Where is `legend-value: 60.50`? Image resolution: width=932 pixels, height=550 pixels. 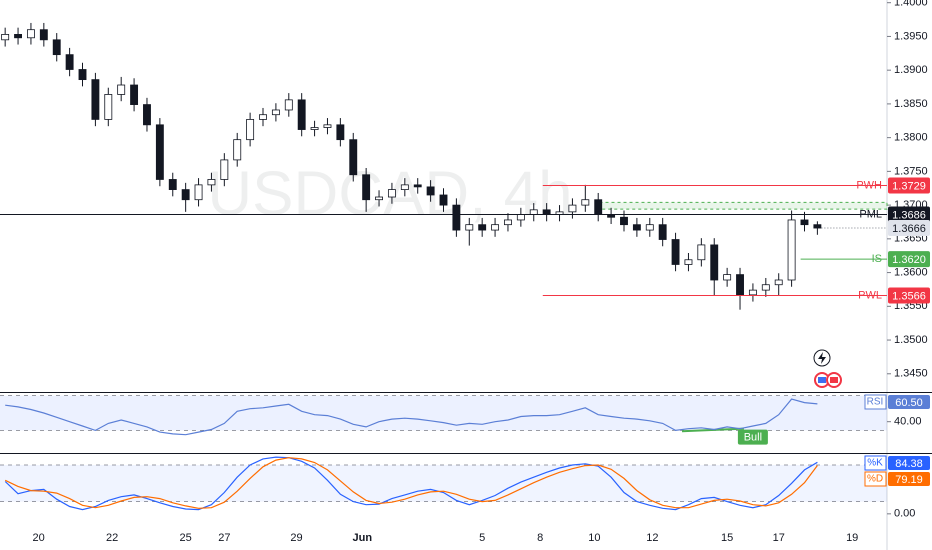
legend-value: 60.50 is located at coordinates (909, 403).